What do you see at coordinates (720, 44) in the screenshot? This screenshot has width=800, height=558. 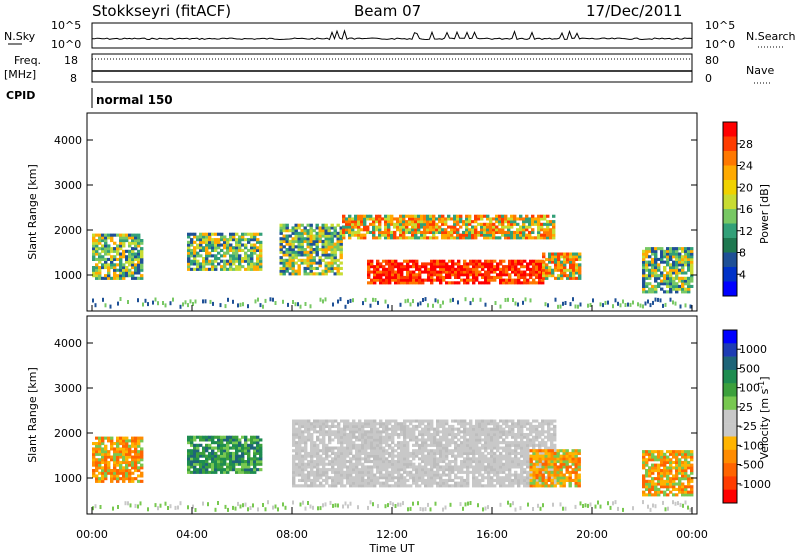 I see `nsky-right-tick-bottom: 10^0` at bounding box center [720, 44].